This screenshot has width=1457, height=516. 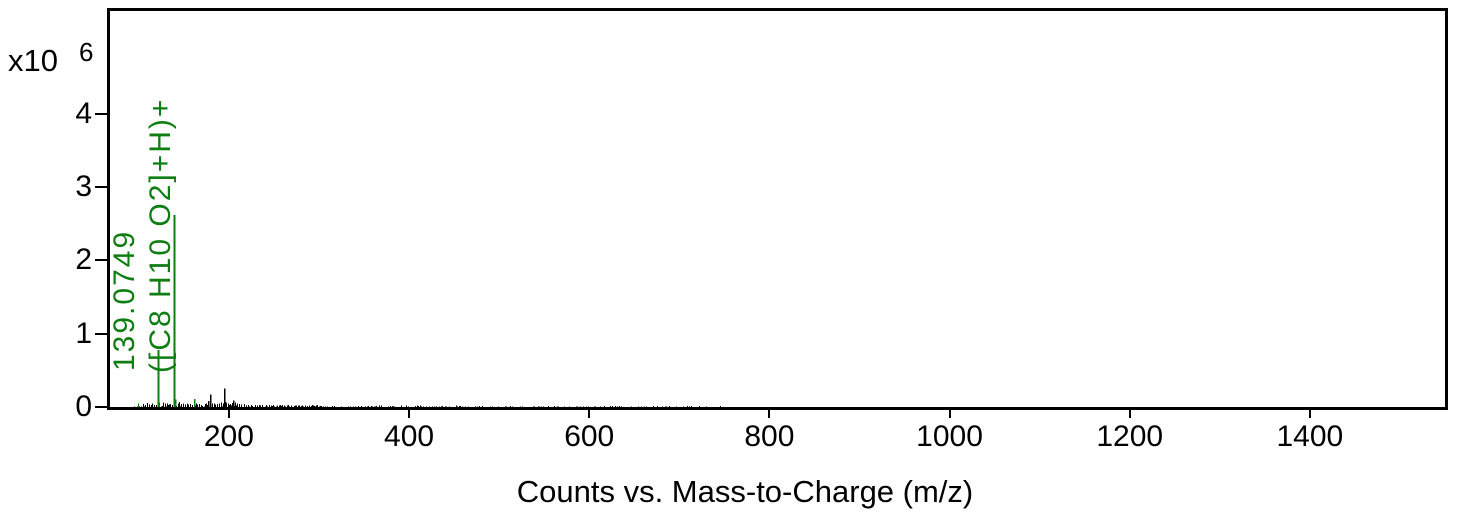 I want to click on x-tick-label: 1000, so click(x=949, y=436).